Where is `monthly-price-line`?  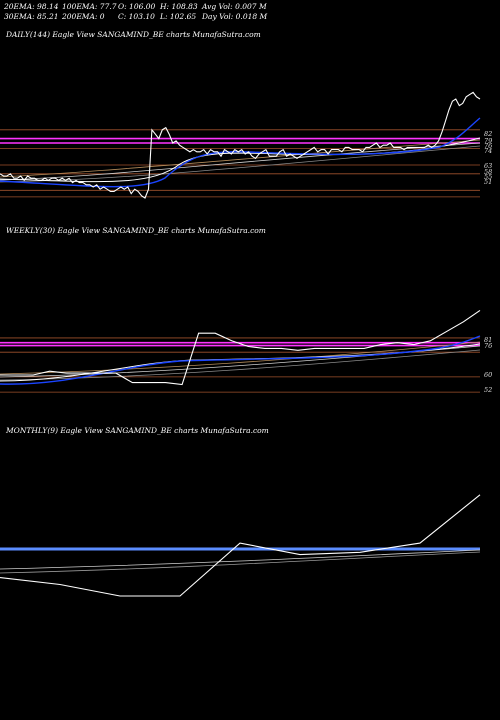 monthly-price-line is located at coordinates (240, 545).